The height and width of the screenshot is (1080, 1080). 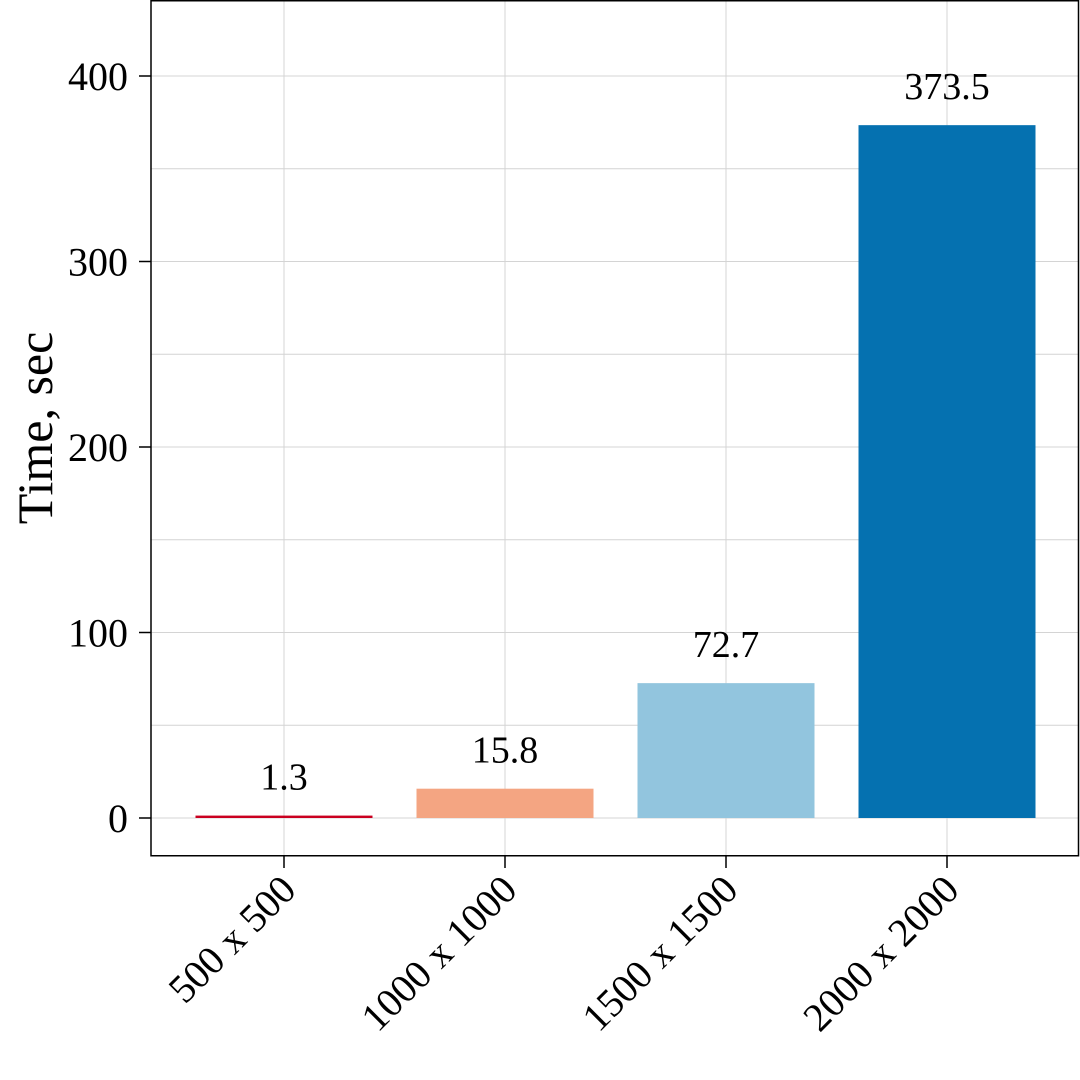 I want to click on y-tick-label: 200, so click(x=98, y=447).